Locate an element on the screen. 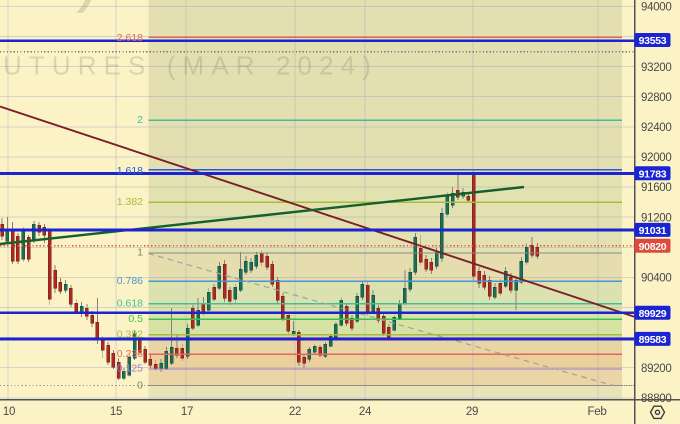 This screenshot has width=680, height=424. svg-text: 90820 is located at coordinates (653, 247).